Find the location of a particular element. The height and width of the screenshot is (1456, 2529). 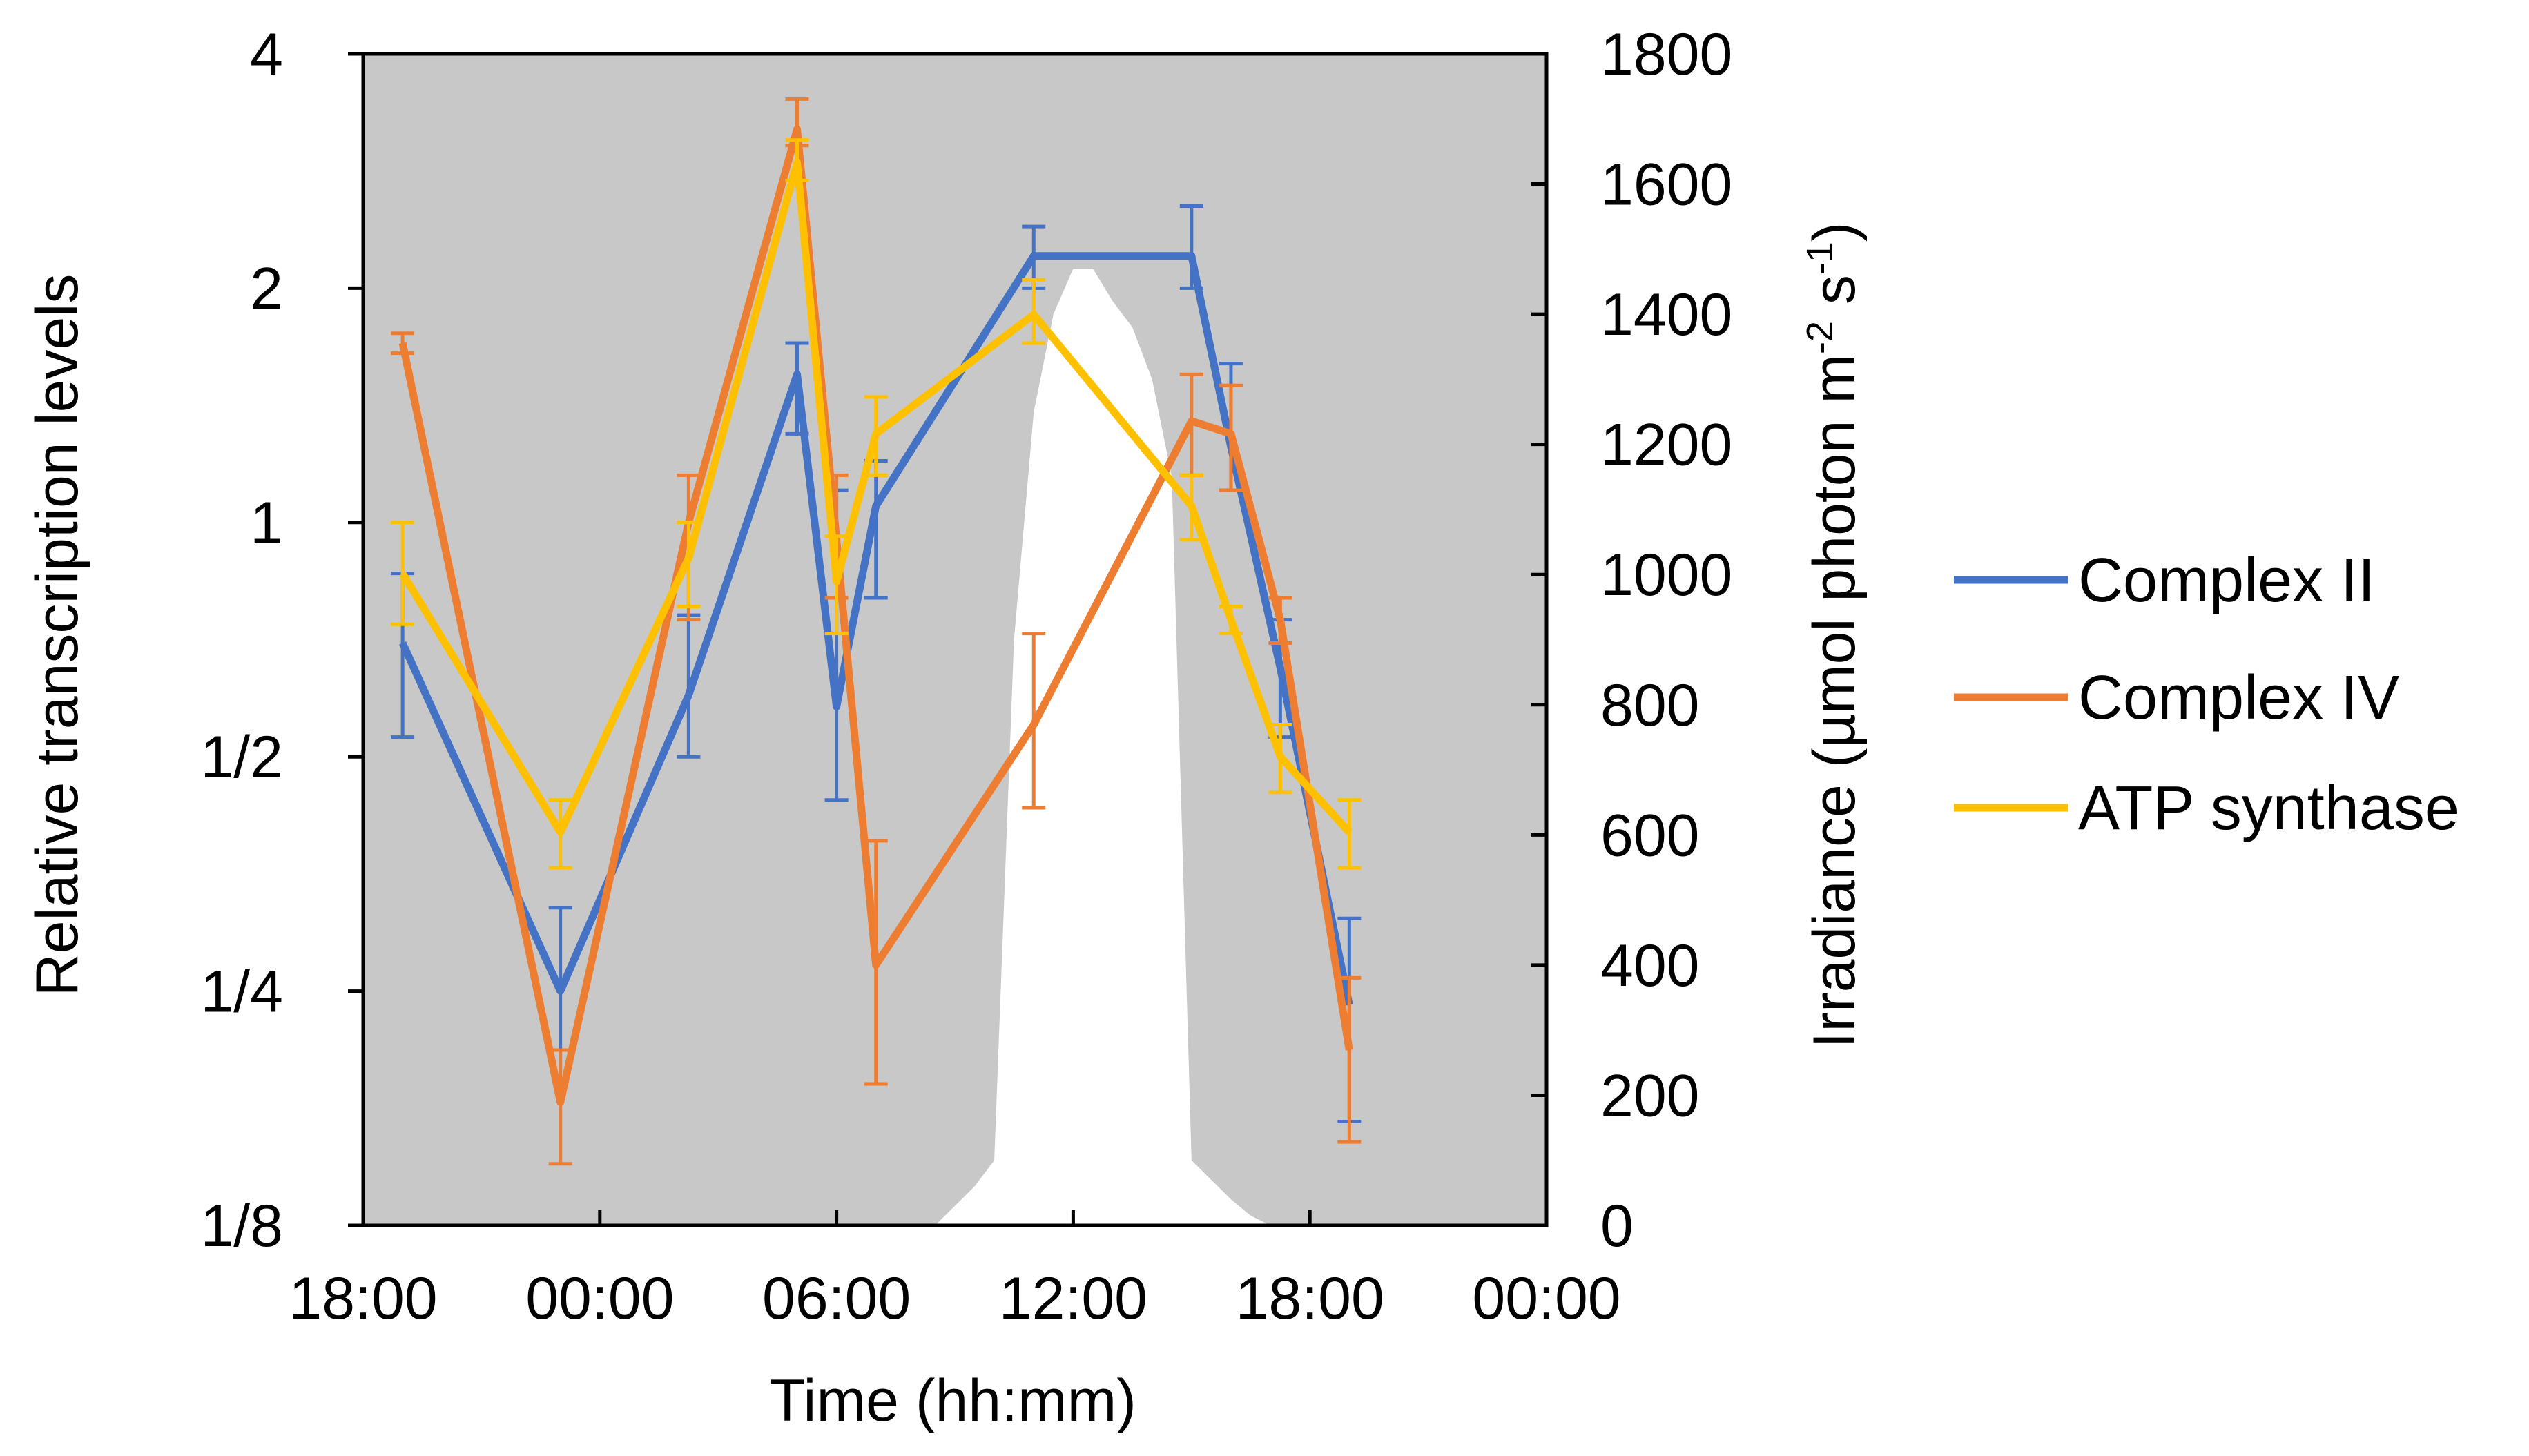

legend-item-complex-iv: Complex IV is located at coordinates (2176, 697).